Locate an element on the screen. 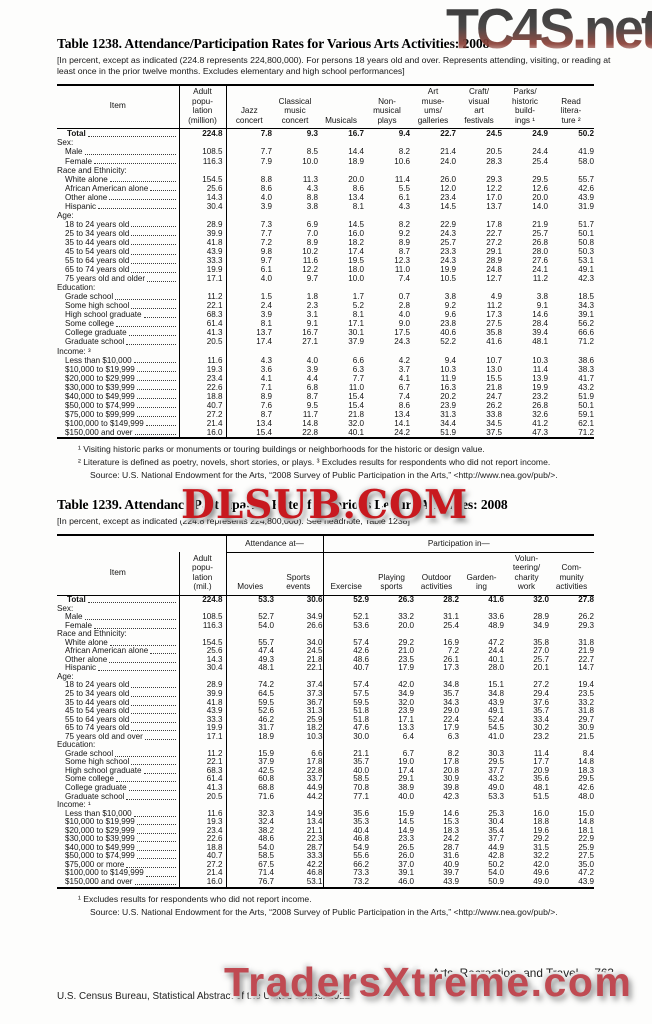  value-cell: 62.1 is located at coordinates (586, 423).